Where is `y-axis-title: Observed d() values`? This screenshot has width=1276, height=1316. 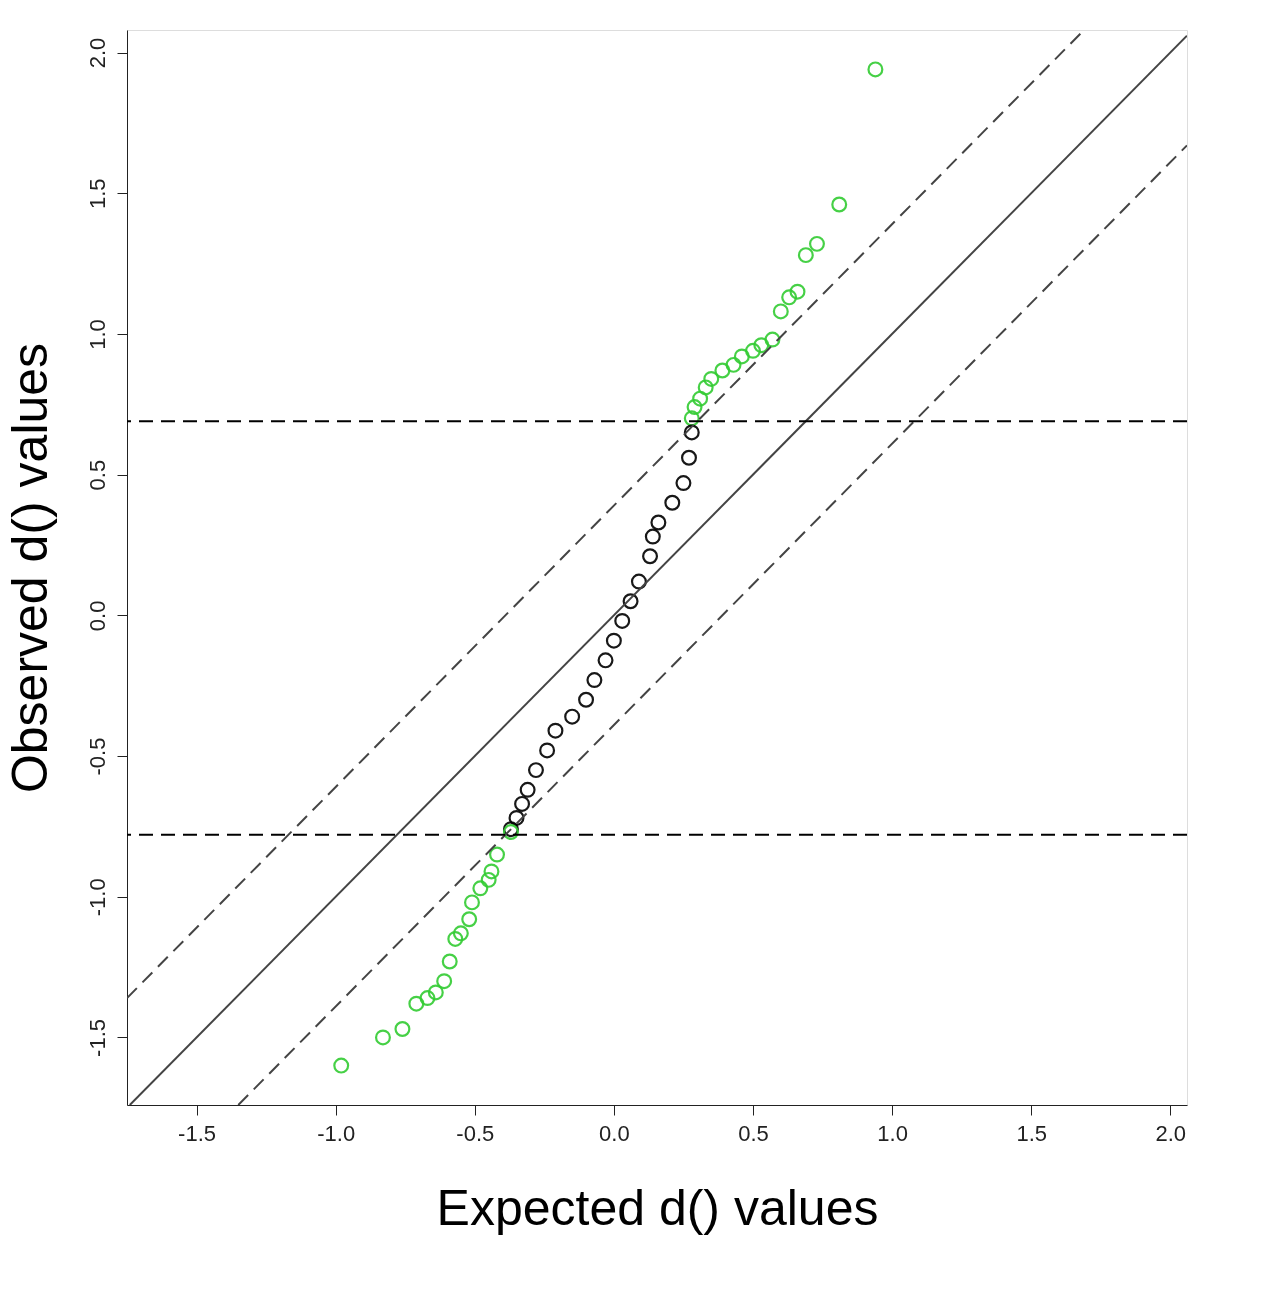 y-axis-title: Observed d() values is located at coordinates (29, 568).